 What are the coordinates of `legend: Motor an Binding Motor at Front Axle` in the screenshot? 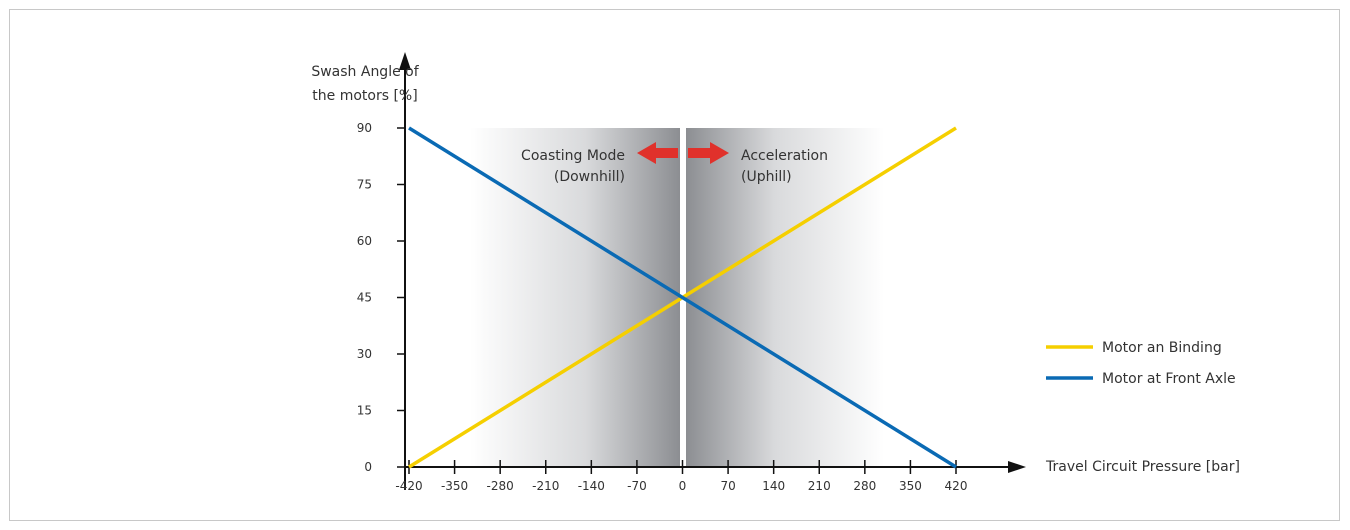 It's located at (1141, 363).